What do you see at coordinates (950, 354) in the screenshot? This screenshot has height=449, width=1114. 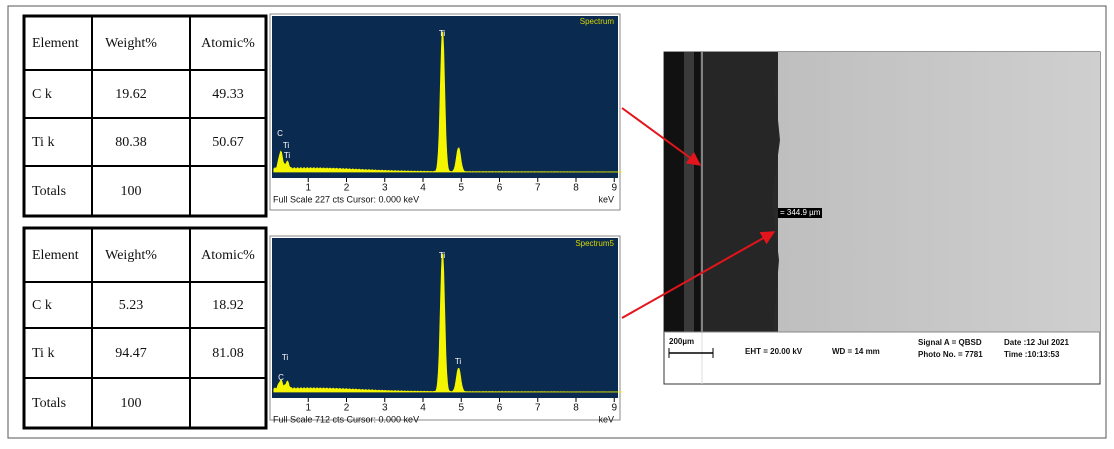 I see `sem-label: Photo No. = 7781` at bounding box center [950, 354].